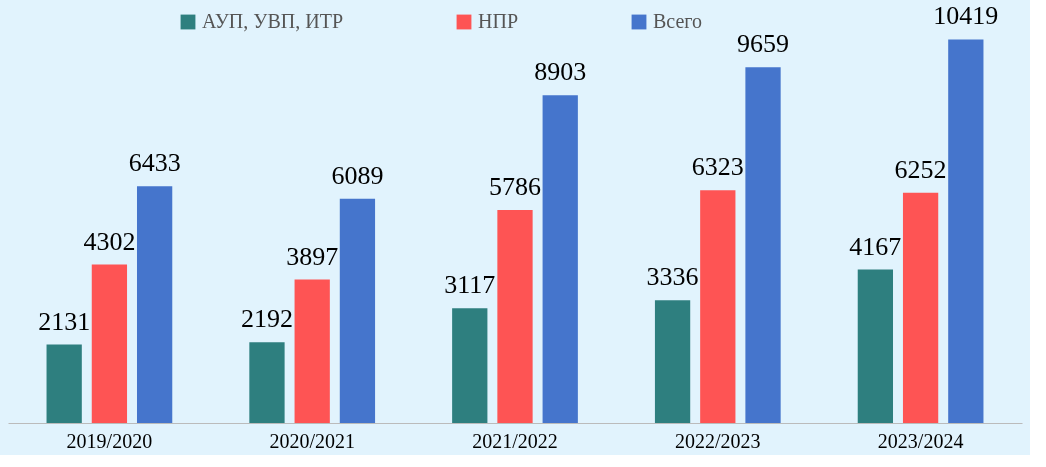 The image size is (1046, 467). Describe the element at coordinates (920, 169) in the screenshot. I see `data-label: 6252` at that location.